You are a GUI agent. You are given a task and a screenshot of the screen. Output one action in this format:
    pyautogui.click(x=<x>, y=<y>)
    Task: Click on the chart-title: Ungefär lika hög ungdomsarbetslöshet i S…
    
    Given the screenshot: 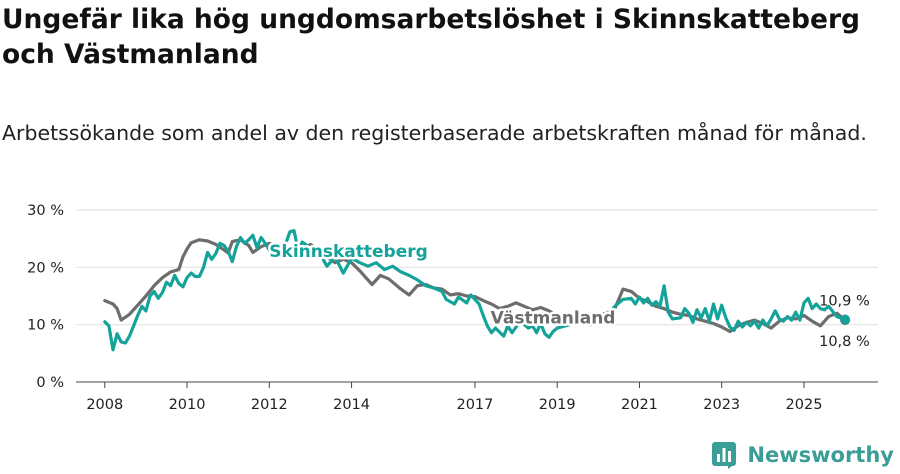 What is the action you would take?
    pyautogui.click(x=431, y=37)
    